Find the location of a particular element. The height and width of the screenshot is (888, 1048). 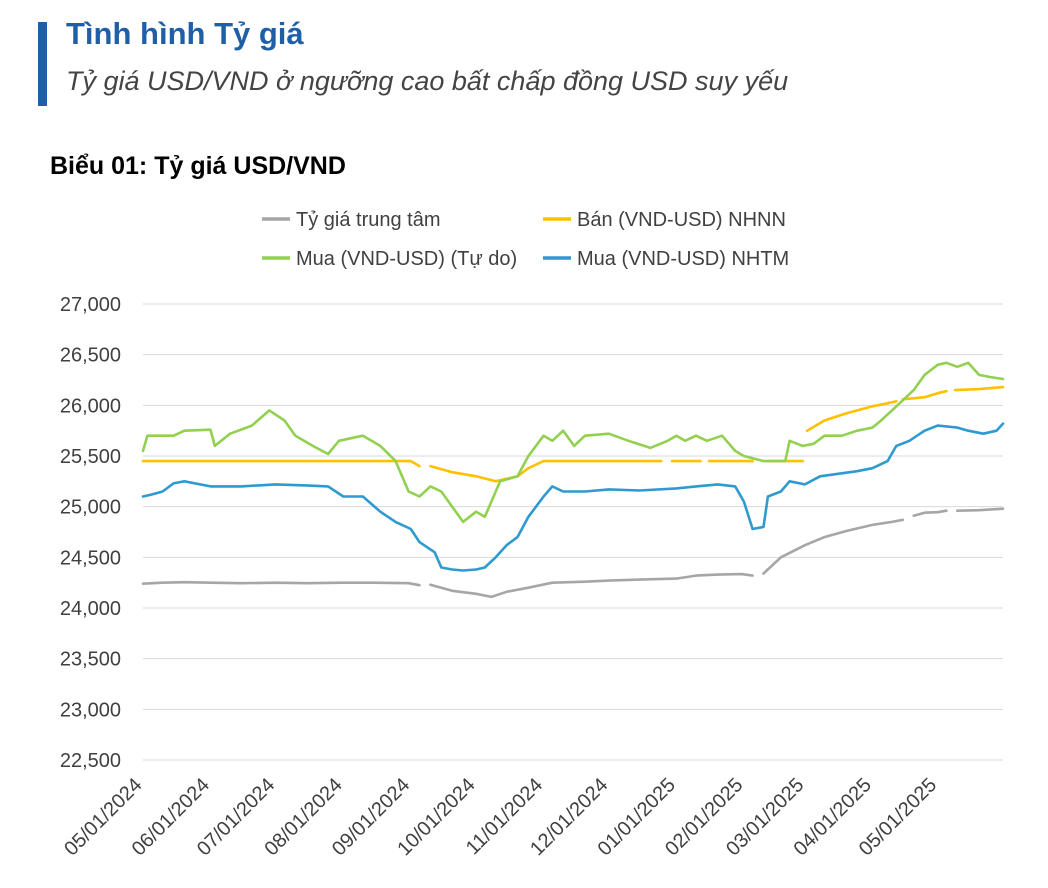

y-tick-label: 25,500 is located at coordinates (90, 457).